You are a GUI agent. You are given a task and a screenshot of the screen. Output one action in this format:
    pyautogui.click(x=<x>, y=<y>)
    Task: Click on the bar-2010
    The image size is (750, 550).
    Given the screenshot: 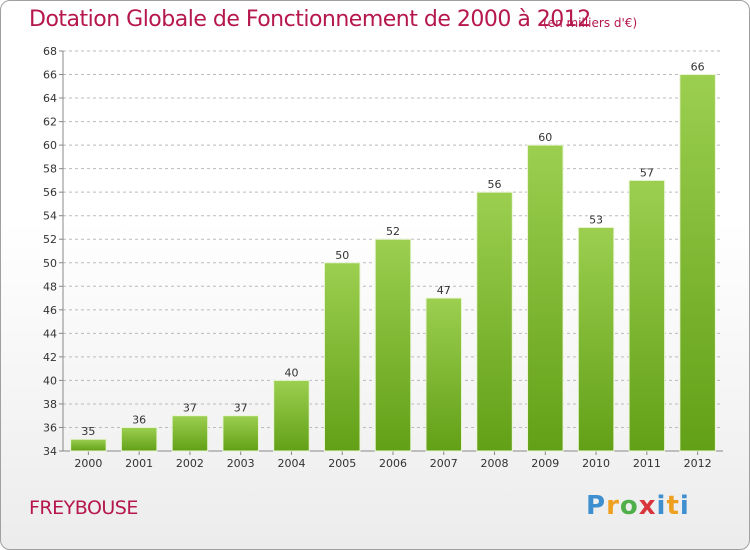 What is the action you would take?
    pyautogui.click(x=596, y=339)
    